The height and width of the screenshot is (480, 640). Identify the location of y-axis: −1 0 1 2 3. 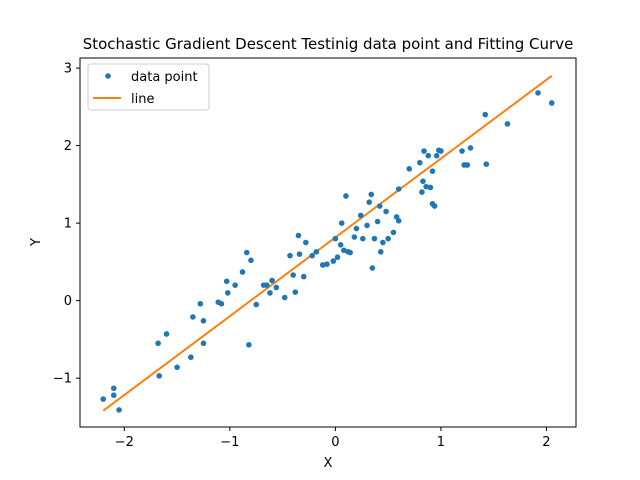
(66, 224).